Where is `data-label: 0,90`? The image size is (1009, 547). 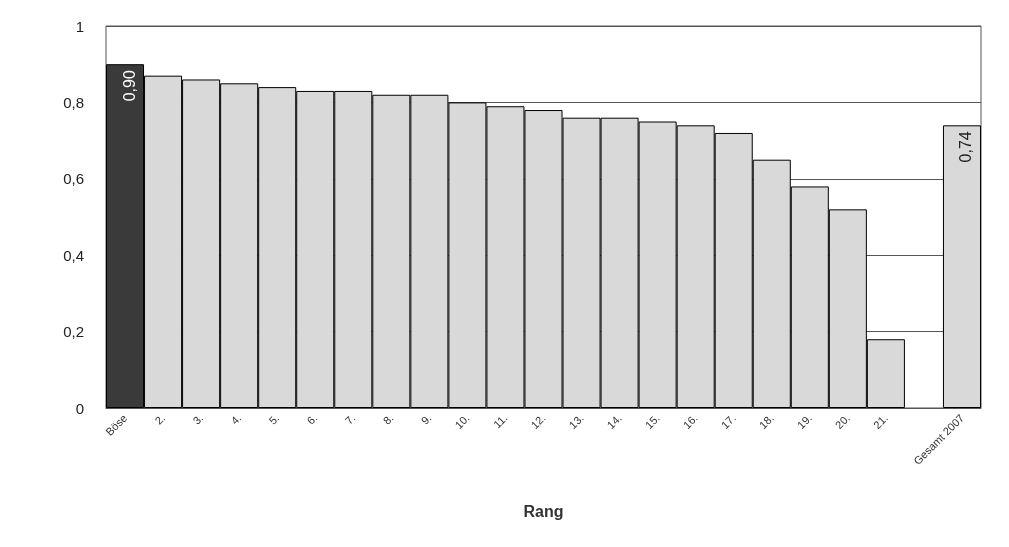
data-label: 0,90 is located at coordinates (129, 86).